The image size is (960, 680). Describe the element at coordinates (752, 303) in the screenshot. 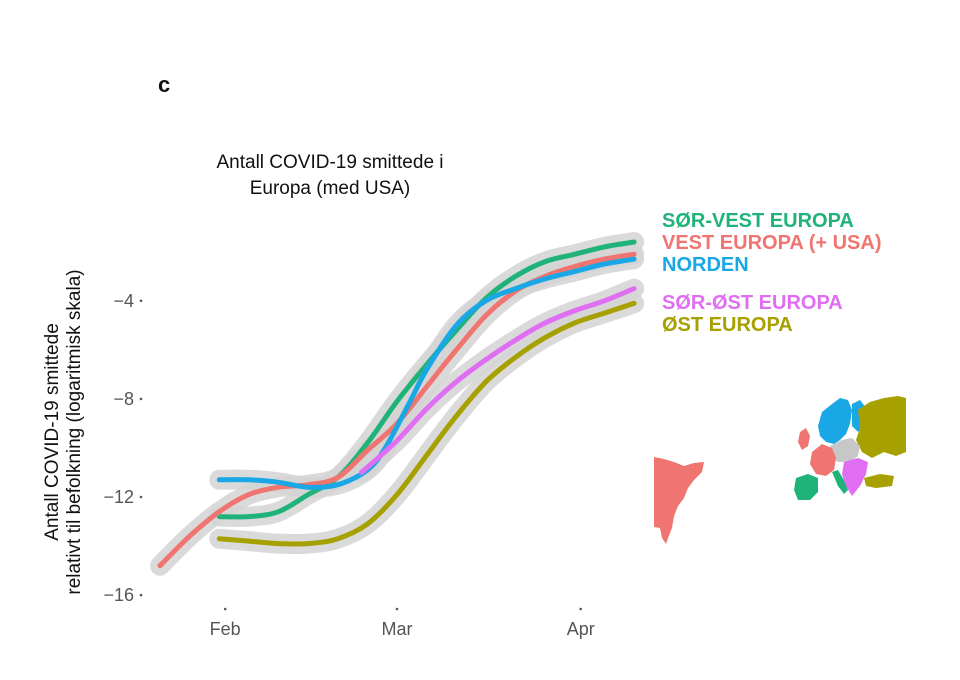

I see `legend-item-s-r-st-europa: SØR-ØST EUROPA` at that location.